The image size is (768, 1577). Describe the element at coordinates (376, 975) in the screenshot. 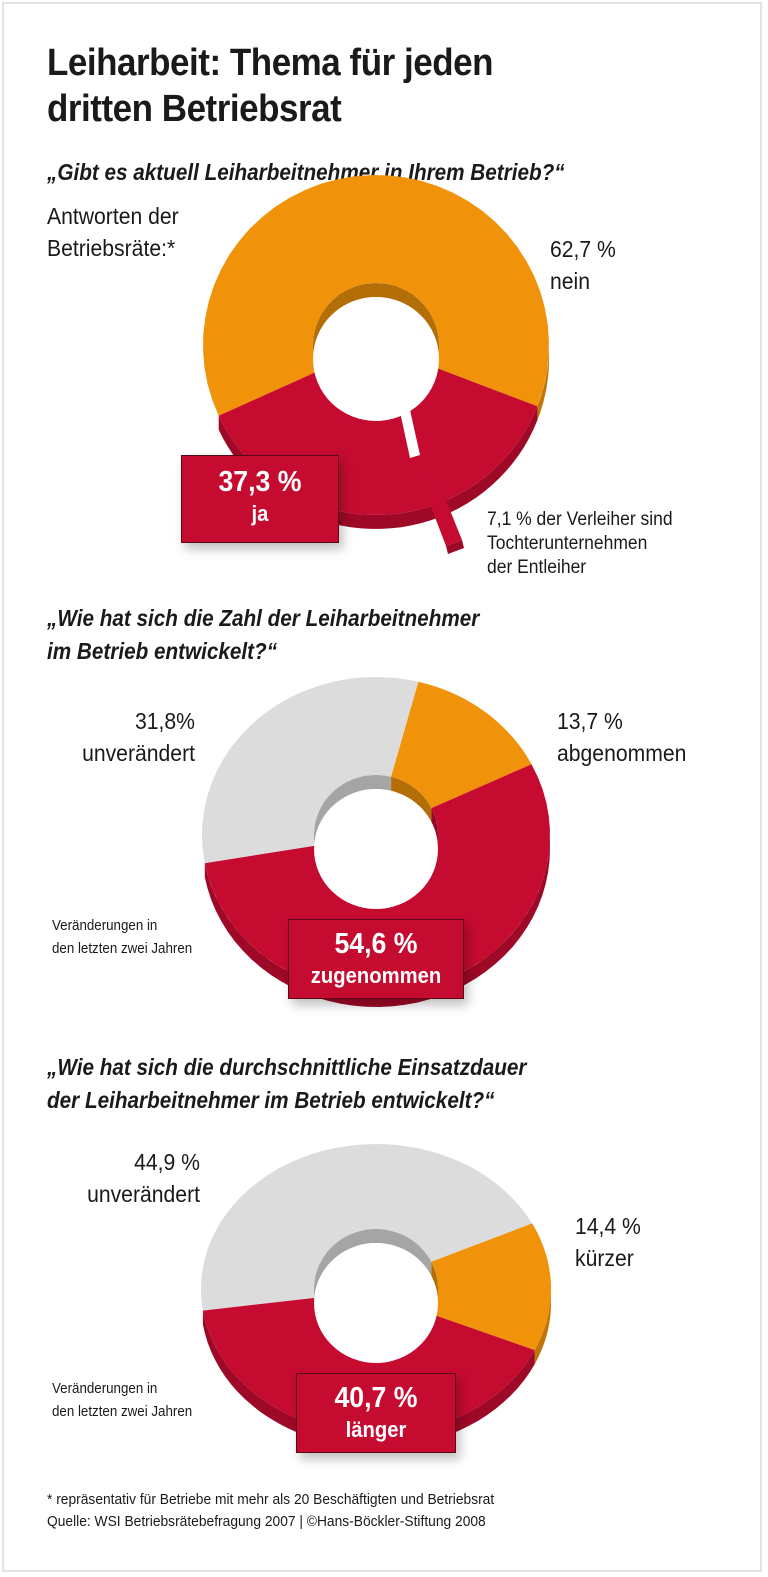

I see `chart2-category-zugenommen: zugenommen` at that location.